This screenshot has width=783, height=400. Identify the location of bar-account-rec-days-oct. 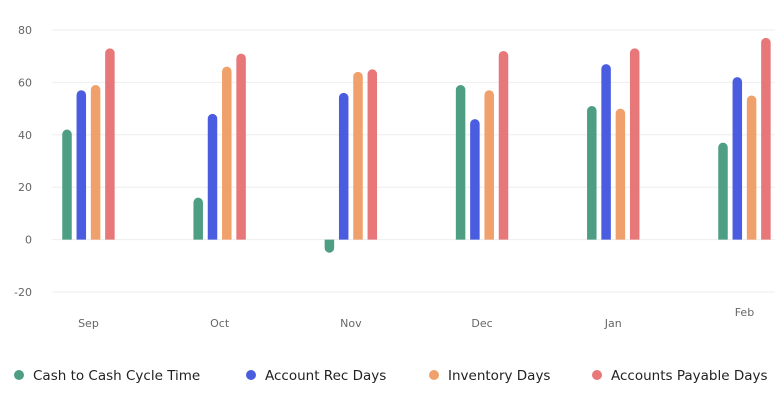
(212, 176).